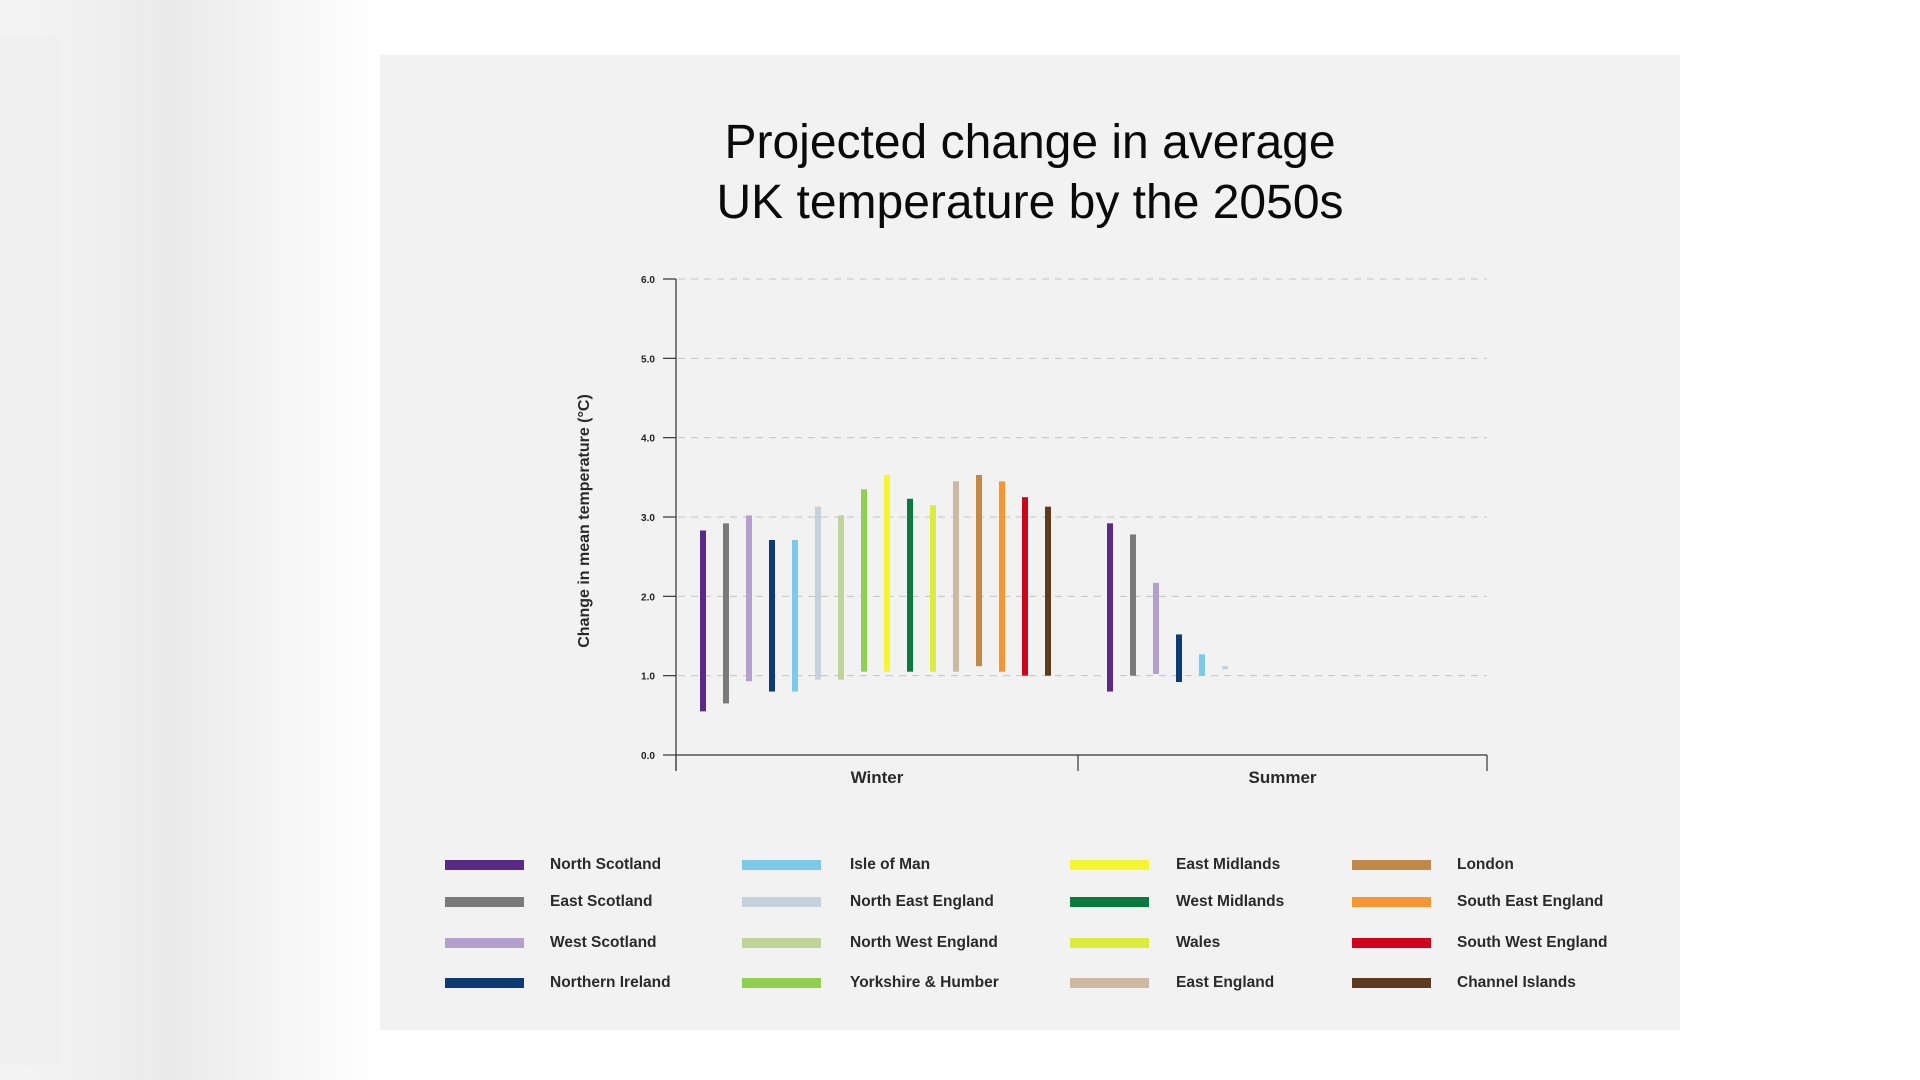 The height and width of the screenshot is (1080, 1920). I want to click on y-tick-label: 0.0, so click(648, 756).